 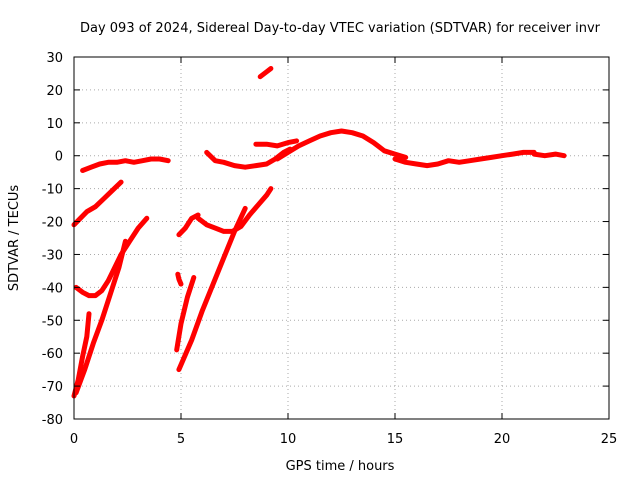 What do you see at coordinates (14, 238) in the screenshot?
I see `y-axis-label: SDTVAR / TECUs` at bounding box center [14, 238].